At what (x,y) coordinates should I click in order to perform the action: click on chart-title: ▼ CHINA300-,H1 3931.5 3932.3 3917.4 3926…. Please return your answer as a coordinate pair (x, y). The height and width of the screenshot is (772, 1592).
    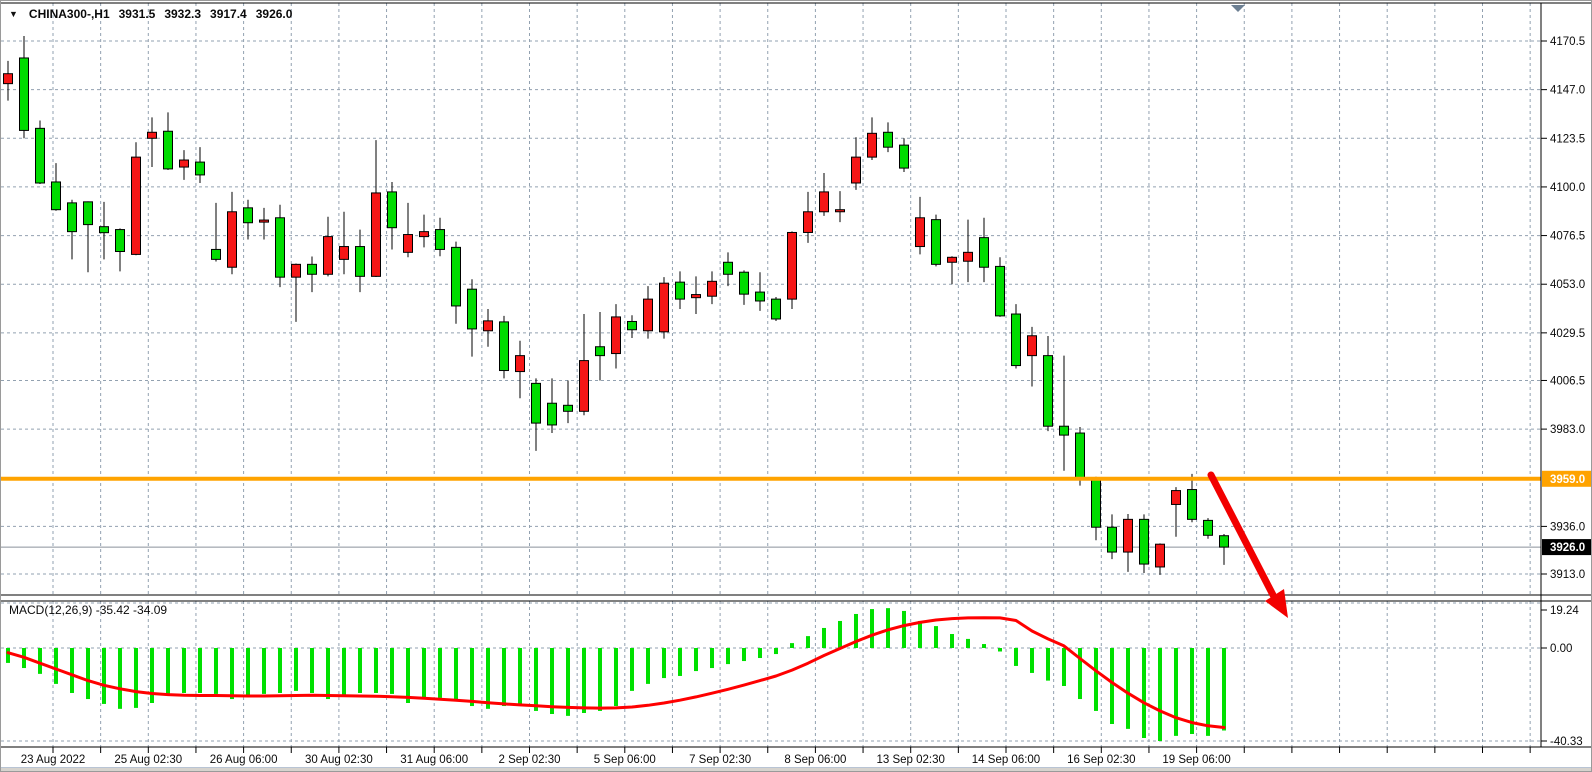
    Looking at the image, I should click on (150, 14).